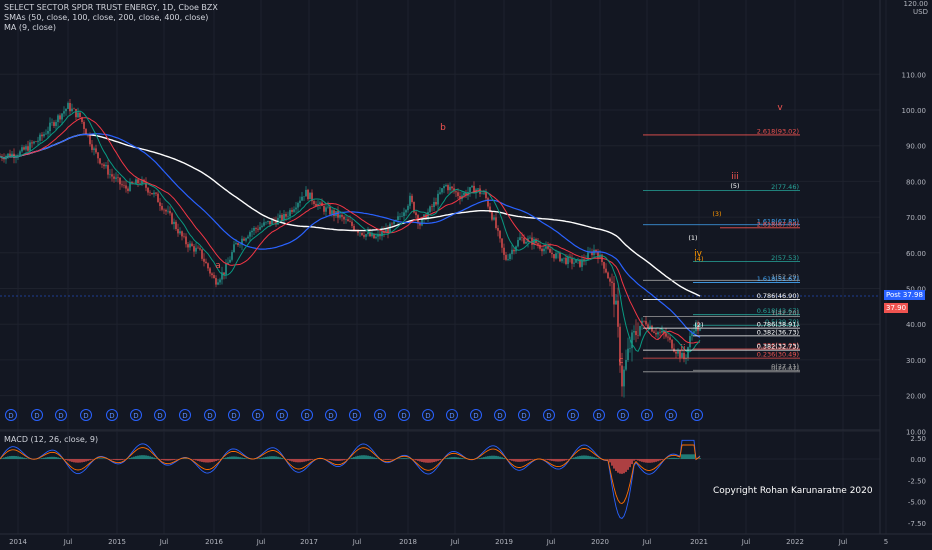 The image size is (932, 550). What do you see at coordinates (734, 186) in the screenshot?
I see `wave-label: (5)` at bounding box center [734, 186].